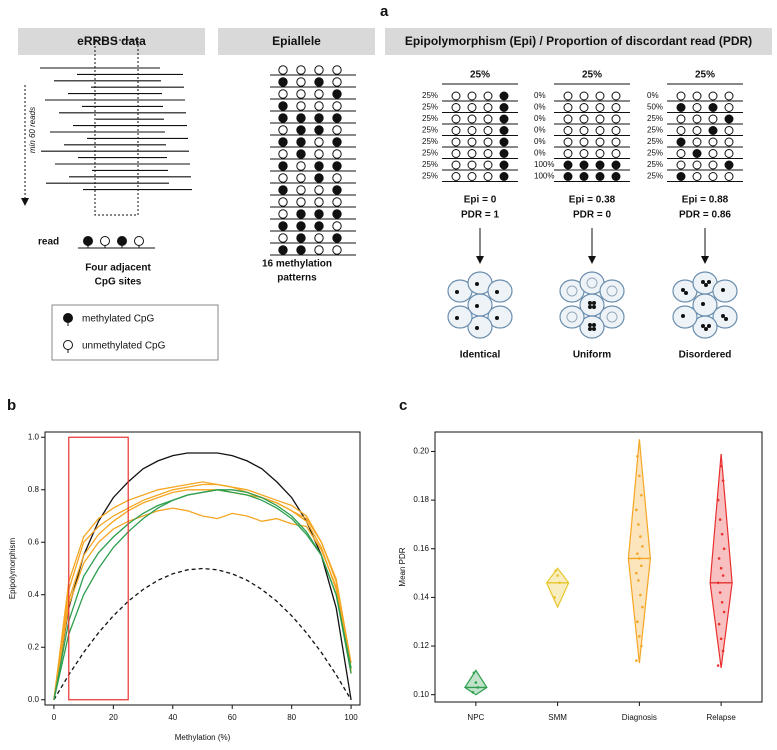  I want to click on x-tick-label: Diagnosis, so click(639, 717).